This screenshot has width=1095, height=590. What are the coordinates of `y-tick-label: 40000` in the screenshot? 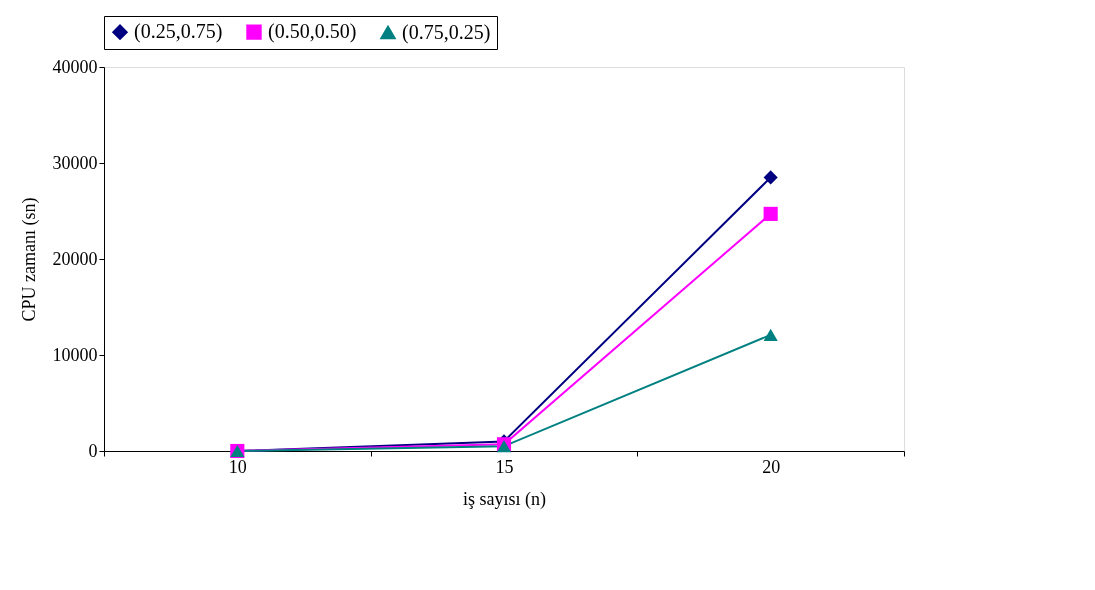 It's located at (75, 66).